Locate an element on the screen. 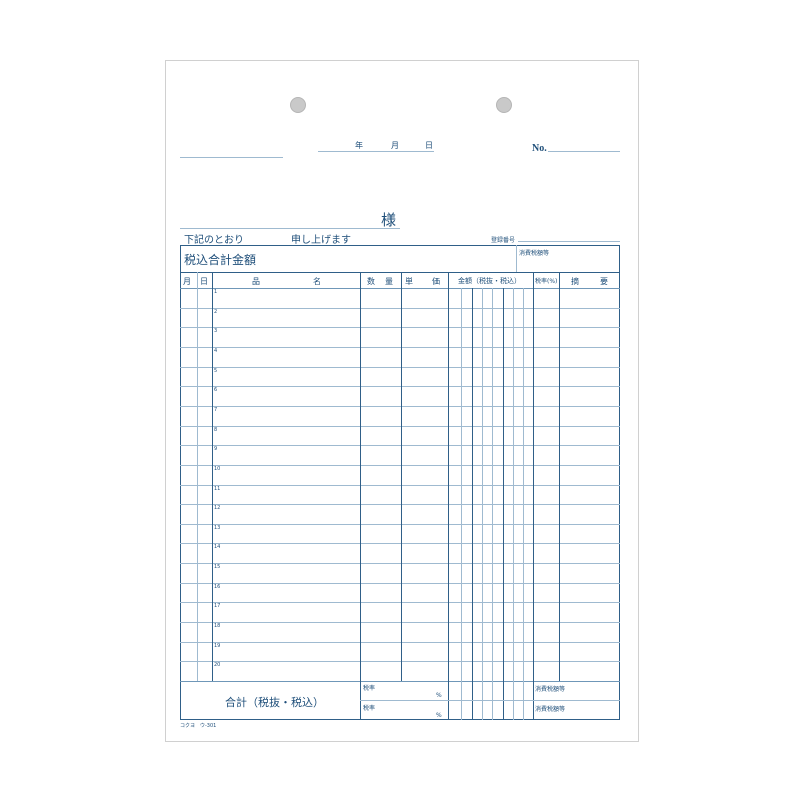 This screenshot has width=800, height=800. number-label: No. is located at coordinates (539, 148).